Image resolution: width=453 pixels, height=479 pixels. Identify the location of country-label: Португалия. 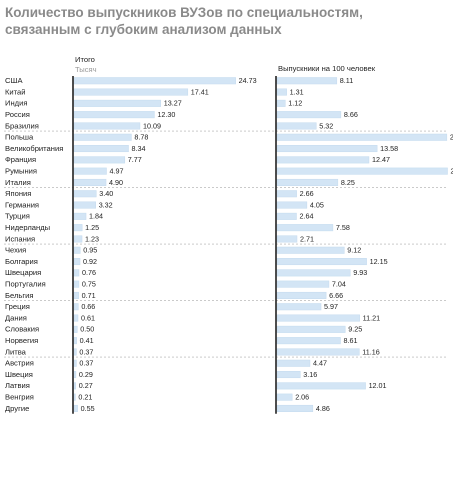
(25, 284).